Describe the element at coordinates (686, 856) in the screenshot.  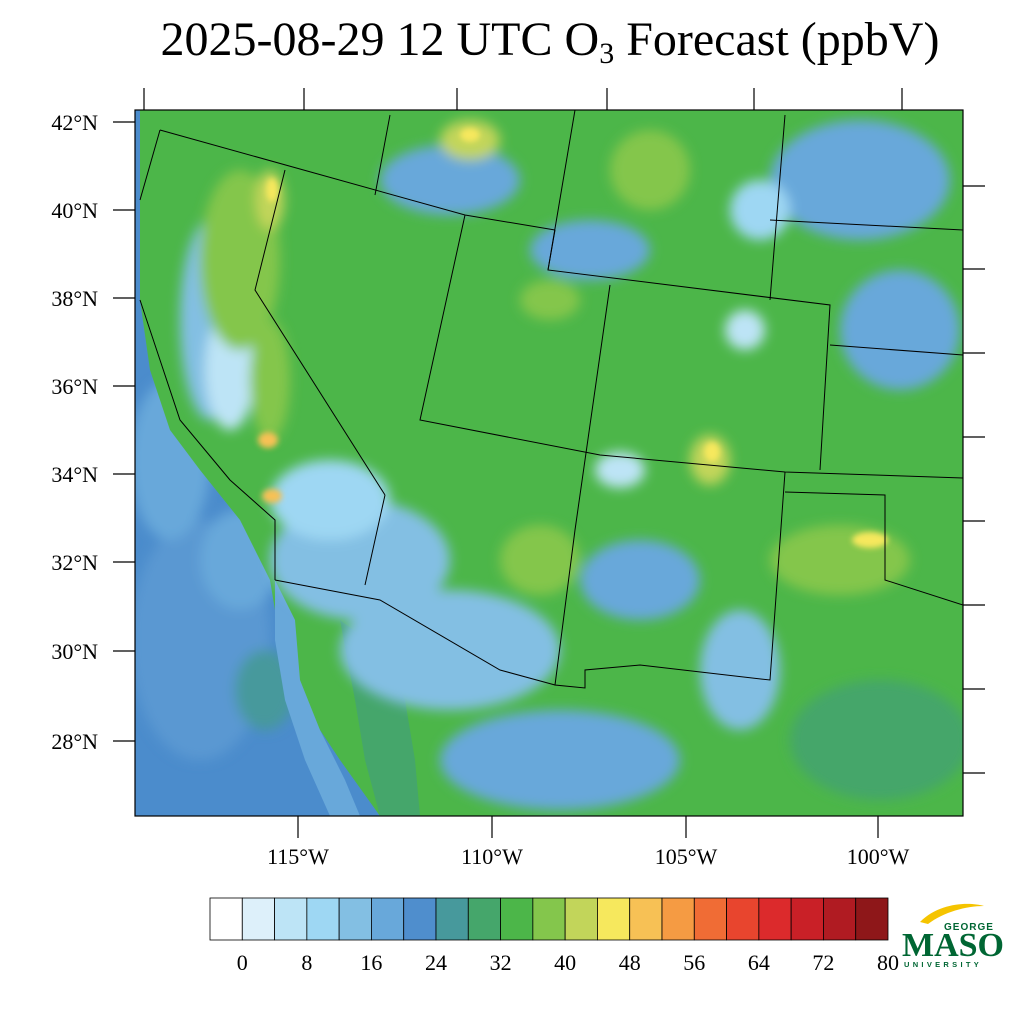
I see `lon-label: 105°W` at that location.